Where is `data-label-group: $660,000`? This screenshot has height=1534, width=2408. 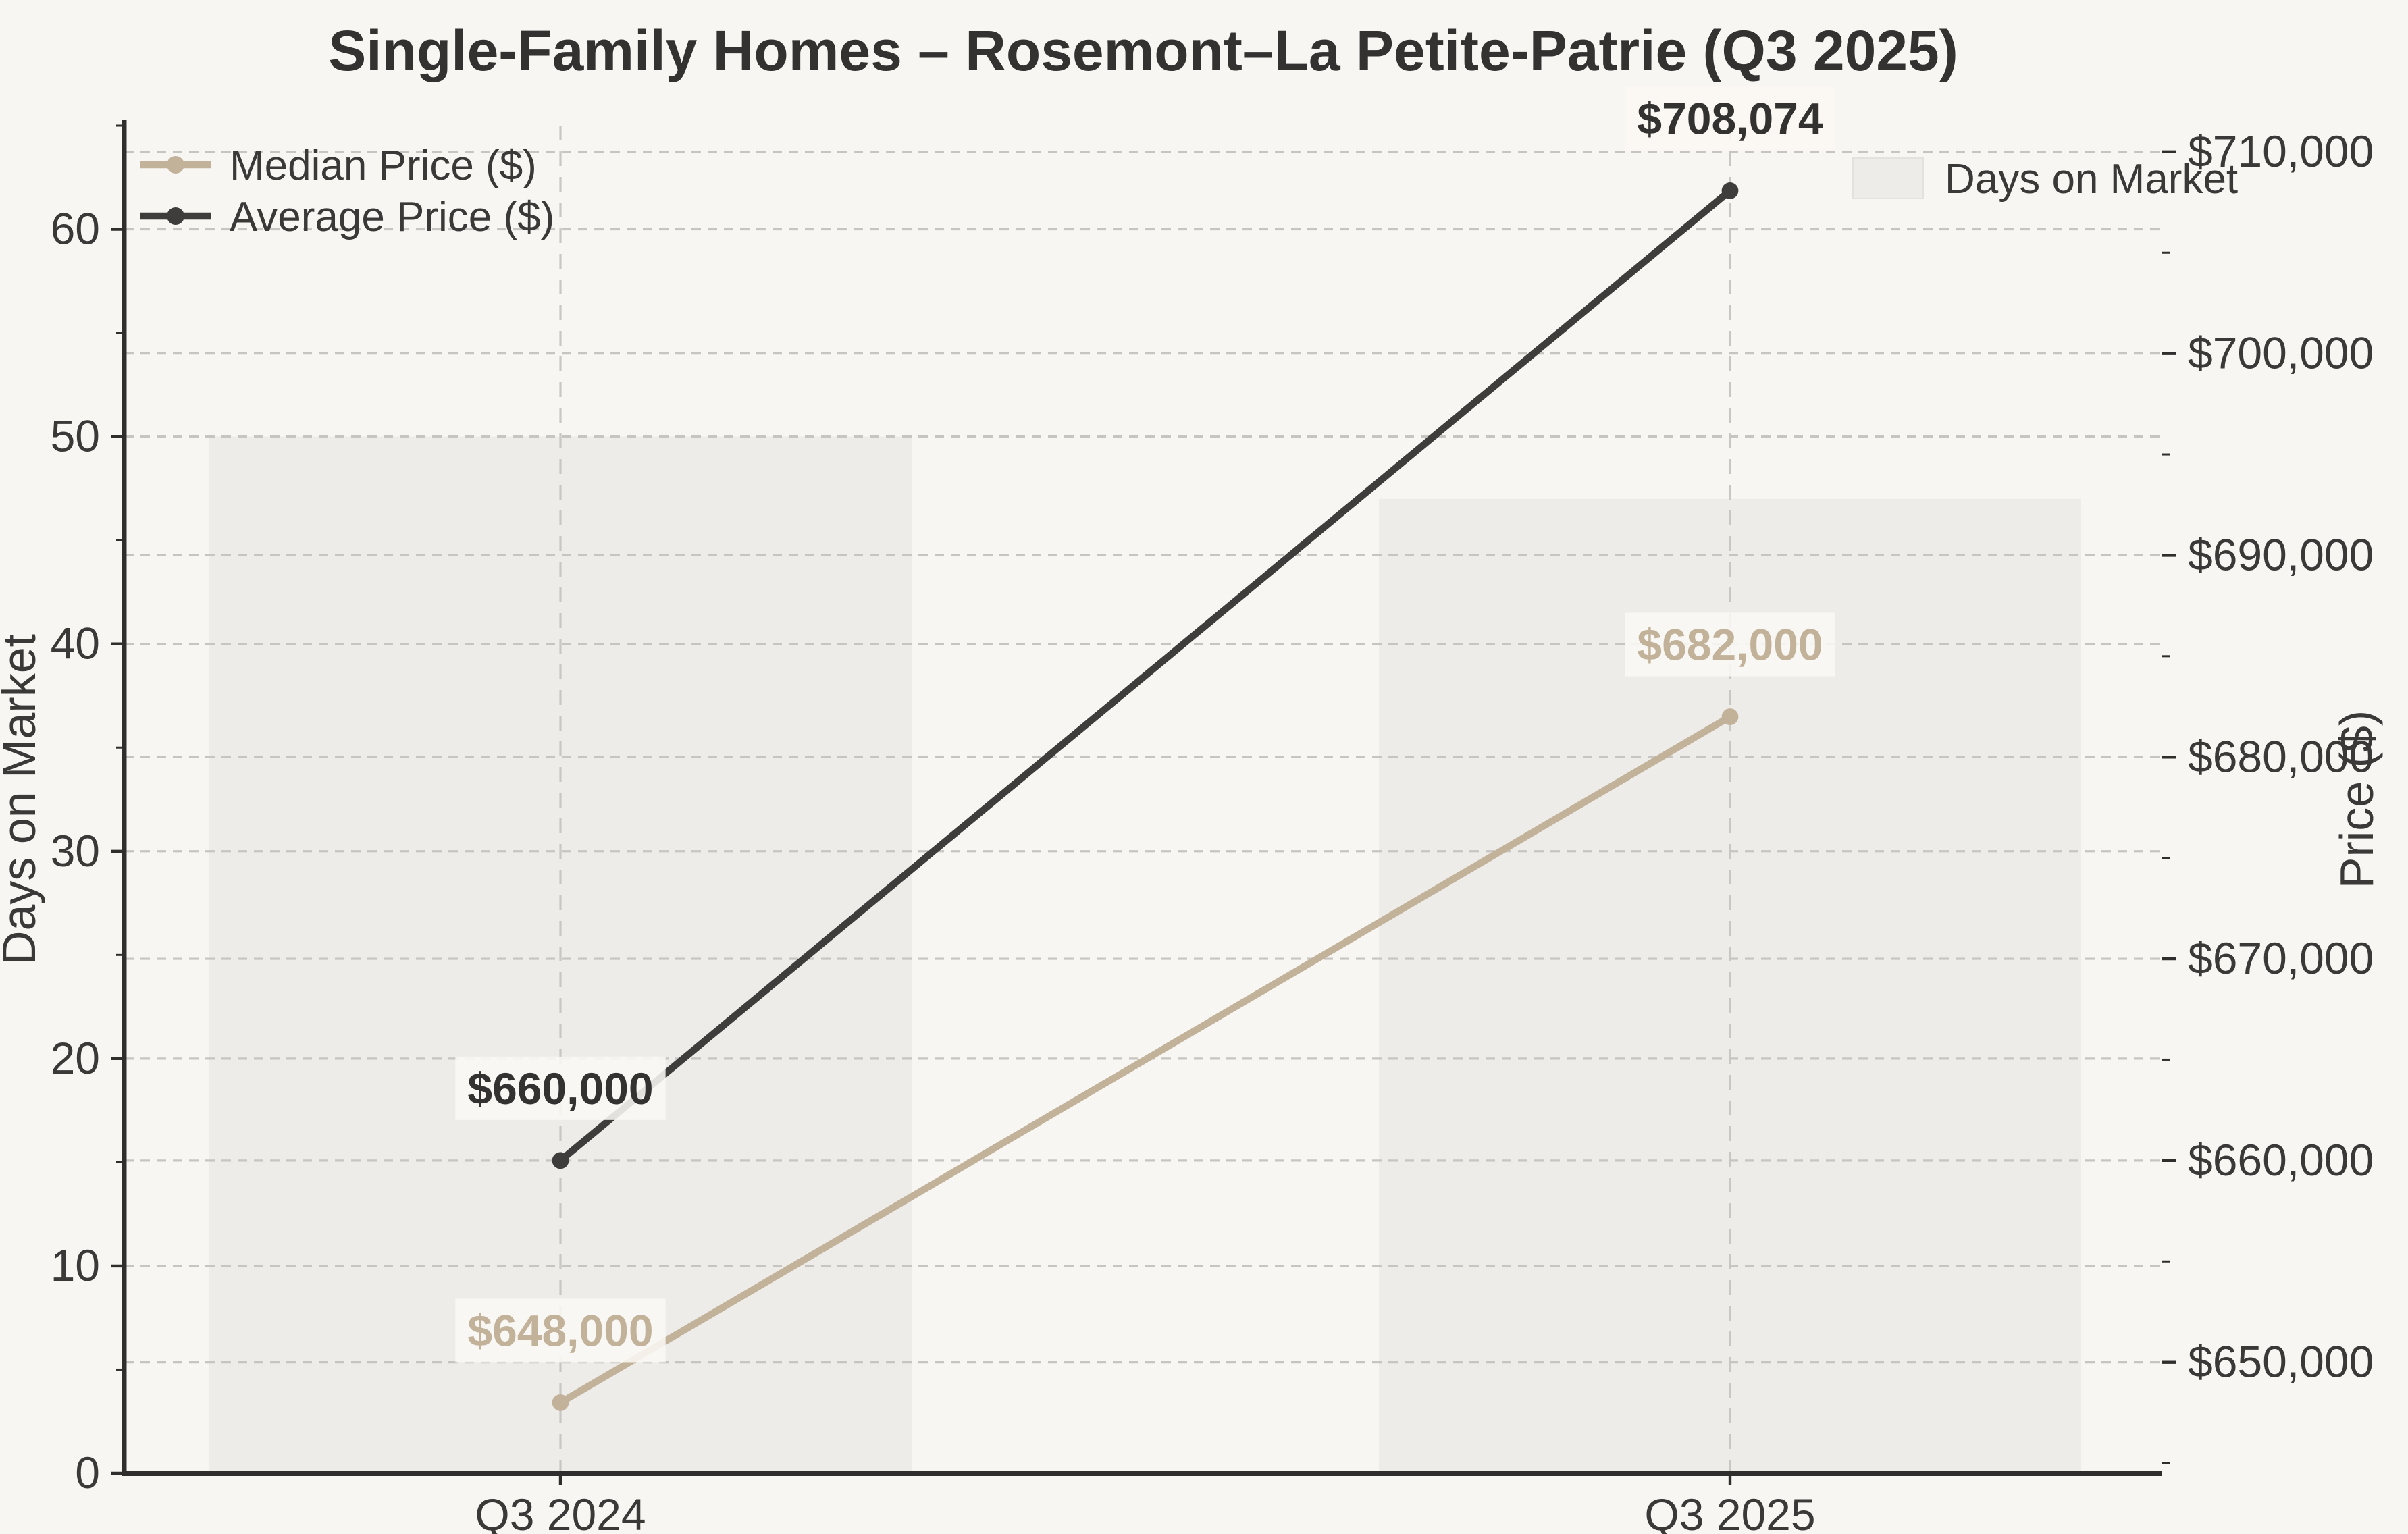
data-label-group: $660,000 is located at coordinates (560, 1088).